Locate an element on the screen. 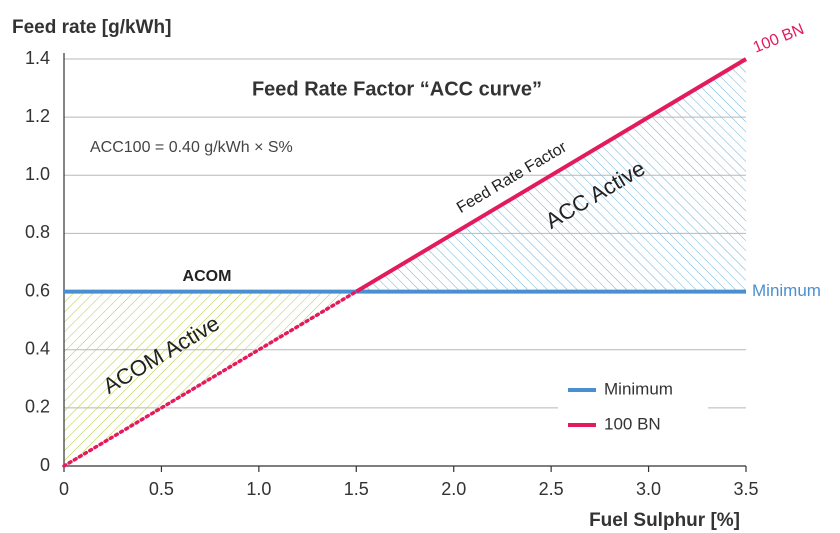  line-100bn is located at coordinates (210, 378).